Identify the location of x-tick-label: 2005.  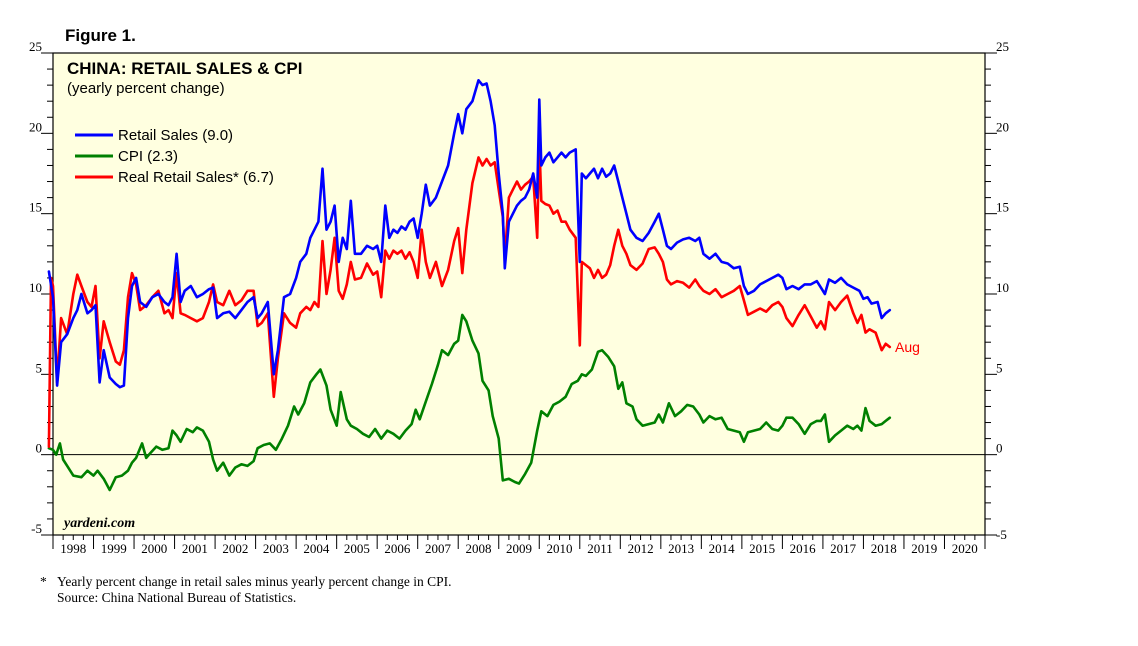
(357, 548).